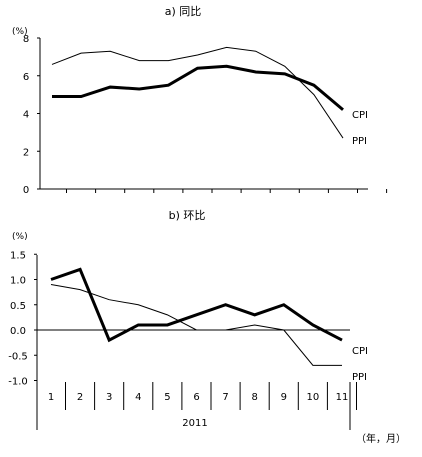  What do you see at coordinates (18, 306) in the screenshot?
I see `chart-b-y-tick-label: 0.5` at bounding box center [18, 306].